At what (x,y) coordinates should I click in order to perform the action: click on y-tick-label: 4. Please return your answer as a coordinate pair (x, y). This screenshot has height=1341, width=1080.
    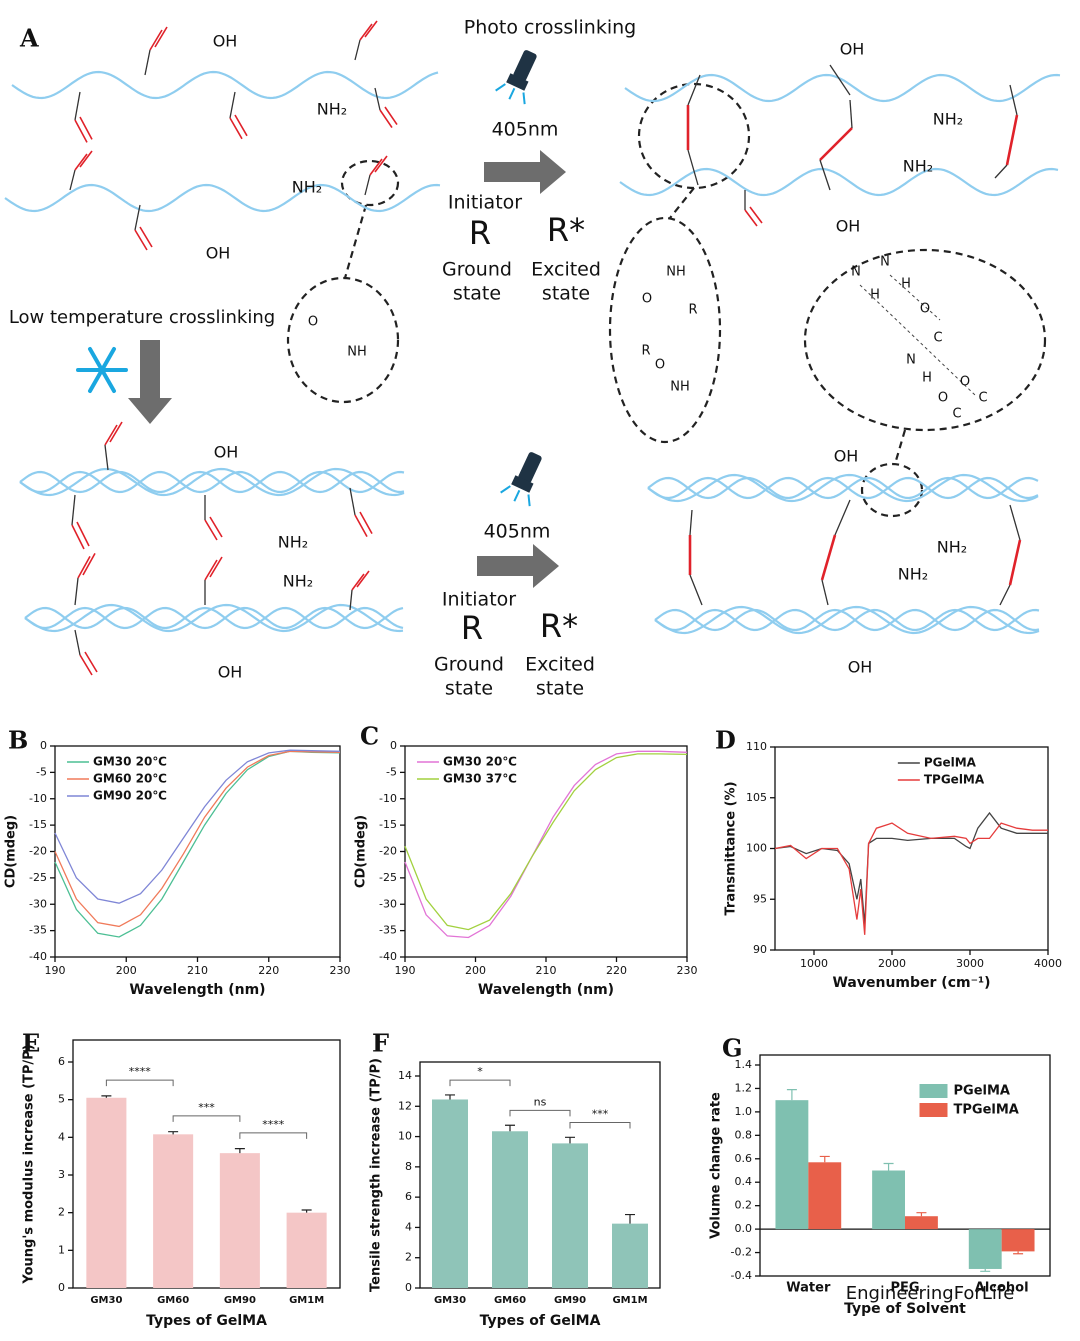
    Looking at the image, I should click on (408, 1226).